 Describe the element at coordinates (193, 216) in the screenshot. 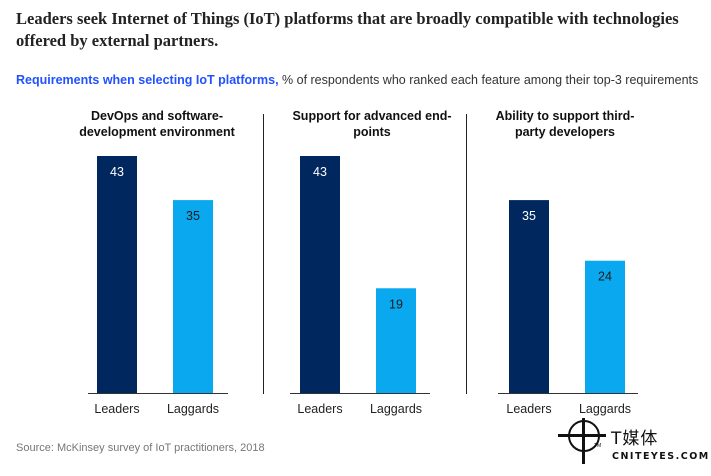

I see `value-label-laggards-1: 35` at that location.